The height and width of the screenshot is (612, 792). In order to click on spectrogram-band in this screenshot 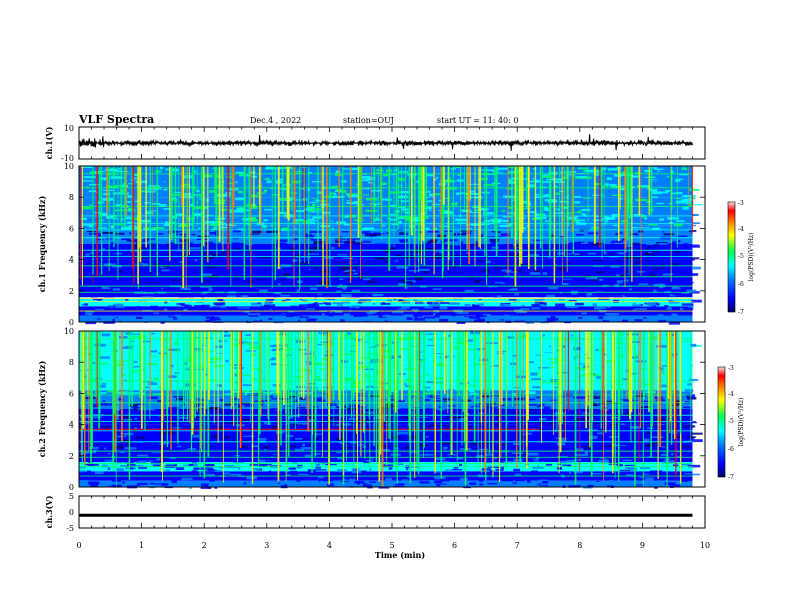, I will do `click(386, 483)`.